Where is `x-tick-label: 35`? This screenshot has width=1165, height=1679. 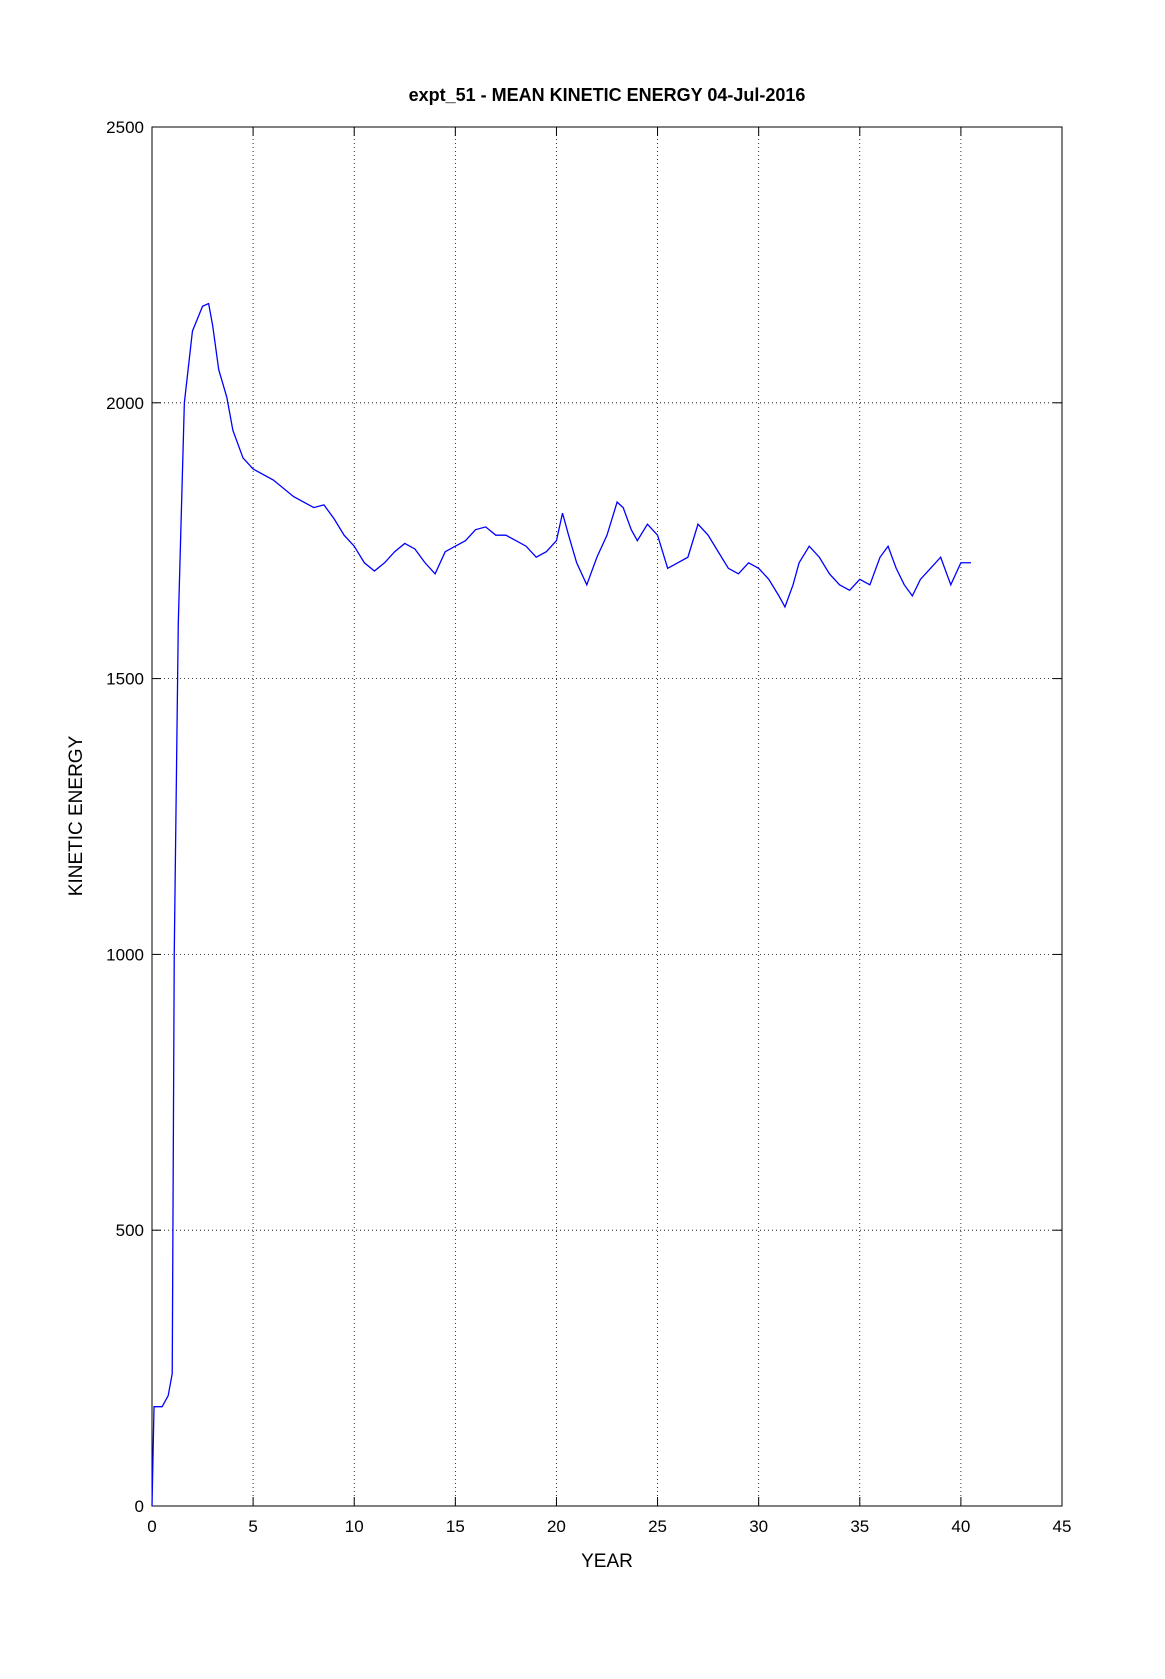
x-tick-label: 35 is located at coordinates (859, 1526).